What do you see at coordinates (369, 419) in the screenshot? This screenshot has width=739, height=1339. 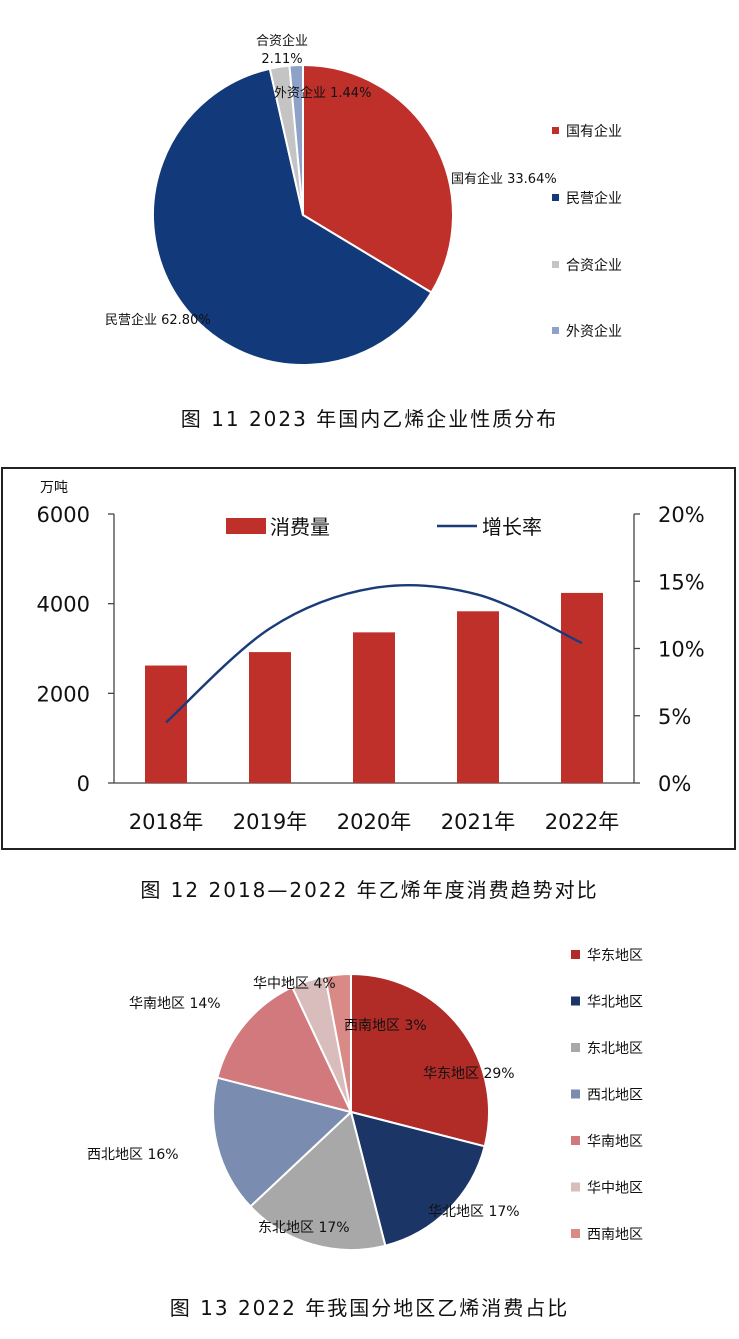 I see `figure11-caption: 图 11 2023 年国内乙烯企业性质分布` at bounding box center [369, 419].